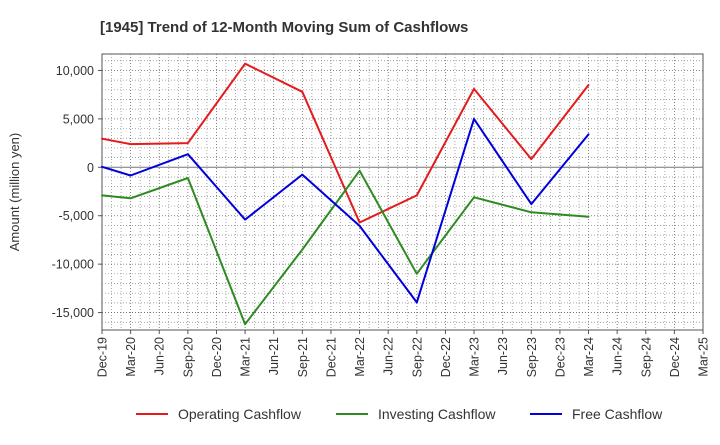  I want to click on legend-label: Operating Cashflow, so click(240, 414).